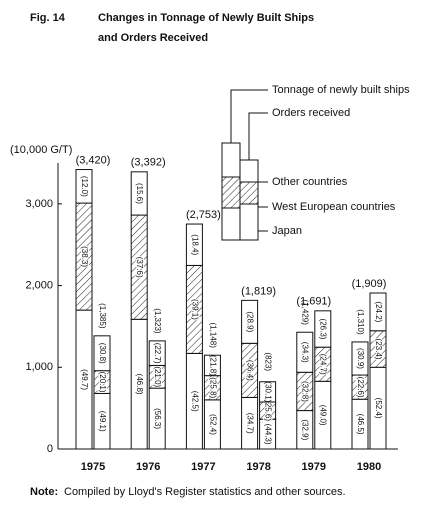 The width and height of the screenshot is (434, 506). Describe the element at coordinates (39, 367) in the screenshot. I see `y-tick-label: 1,000` at that location.